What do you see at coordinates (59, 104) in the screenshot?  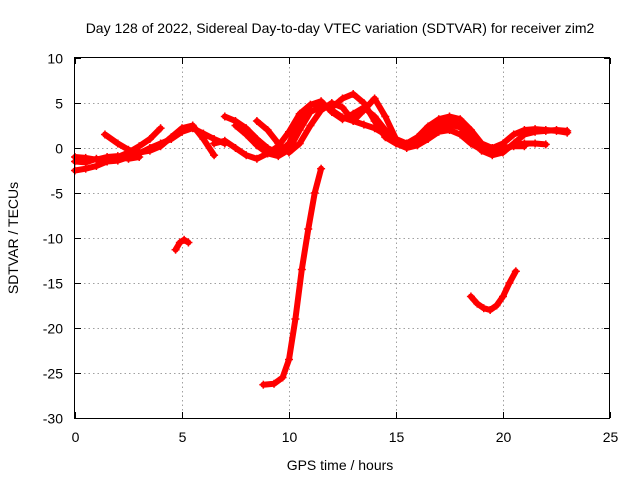 I see `y-tick-label: 5` at bounding box center [59, 104].